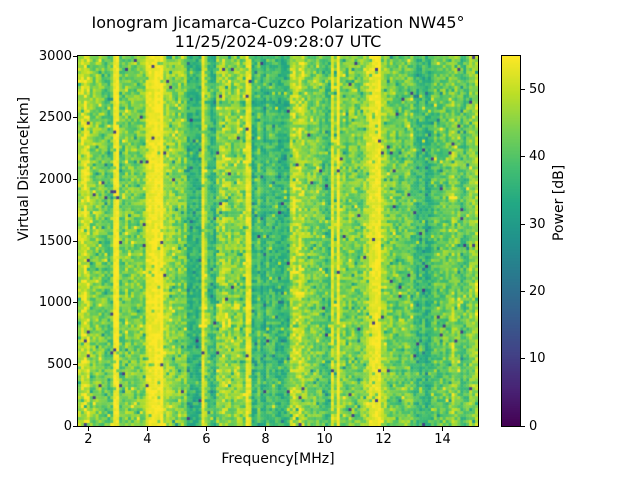  I want to click on y-tick-label-1000: 1000, so click(55, 303).